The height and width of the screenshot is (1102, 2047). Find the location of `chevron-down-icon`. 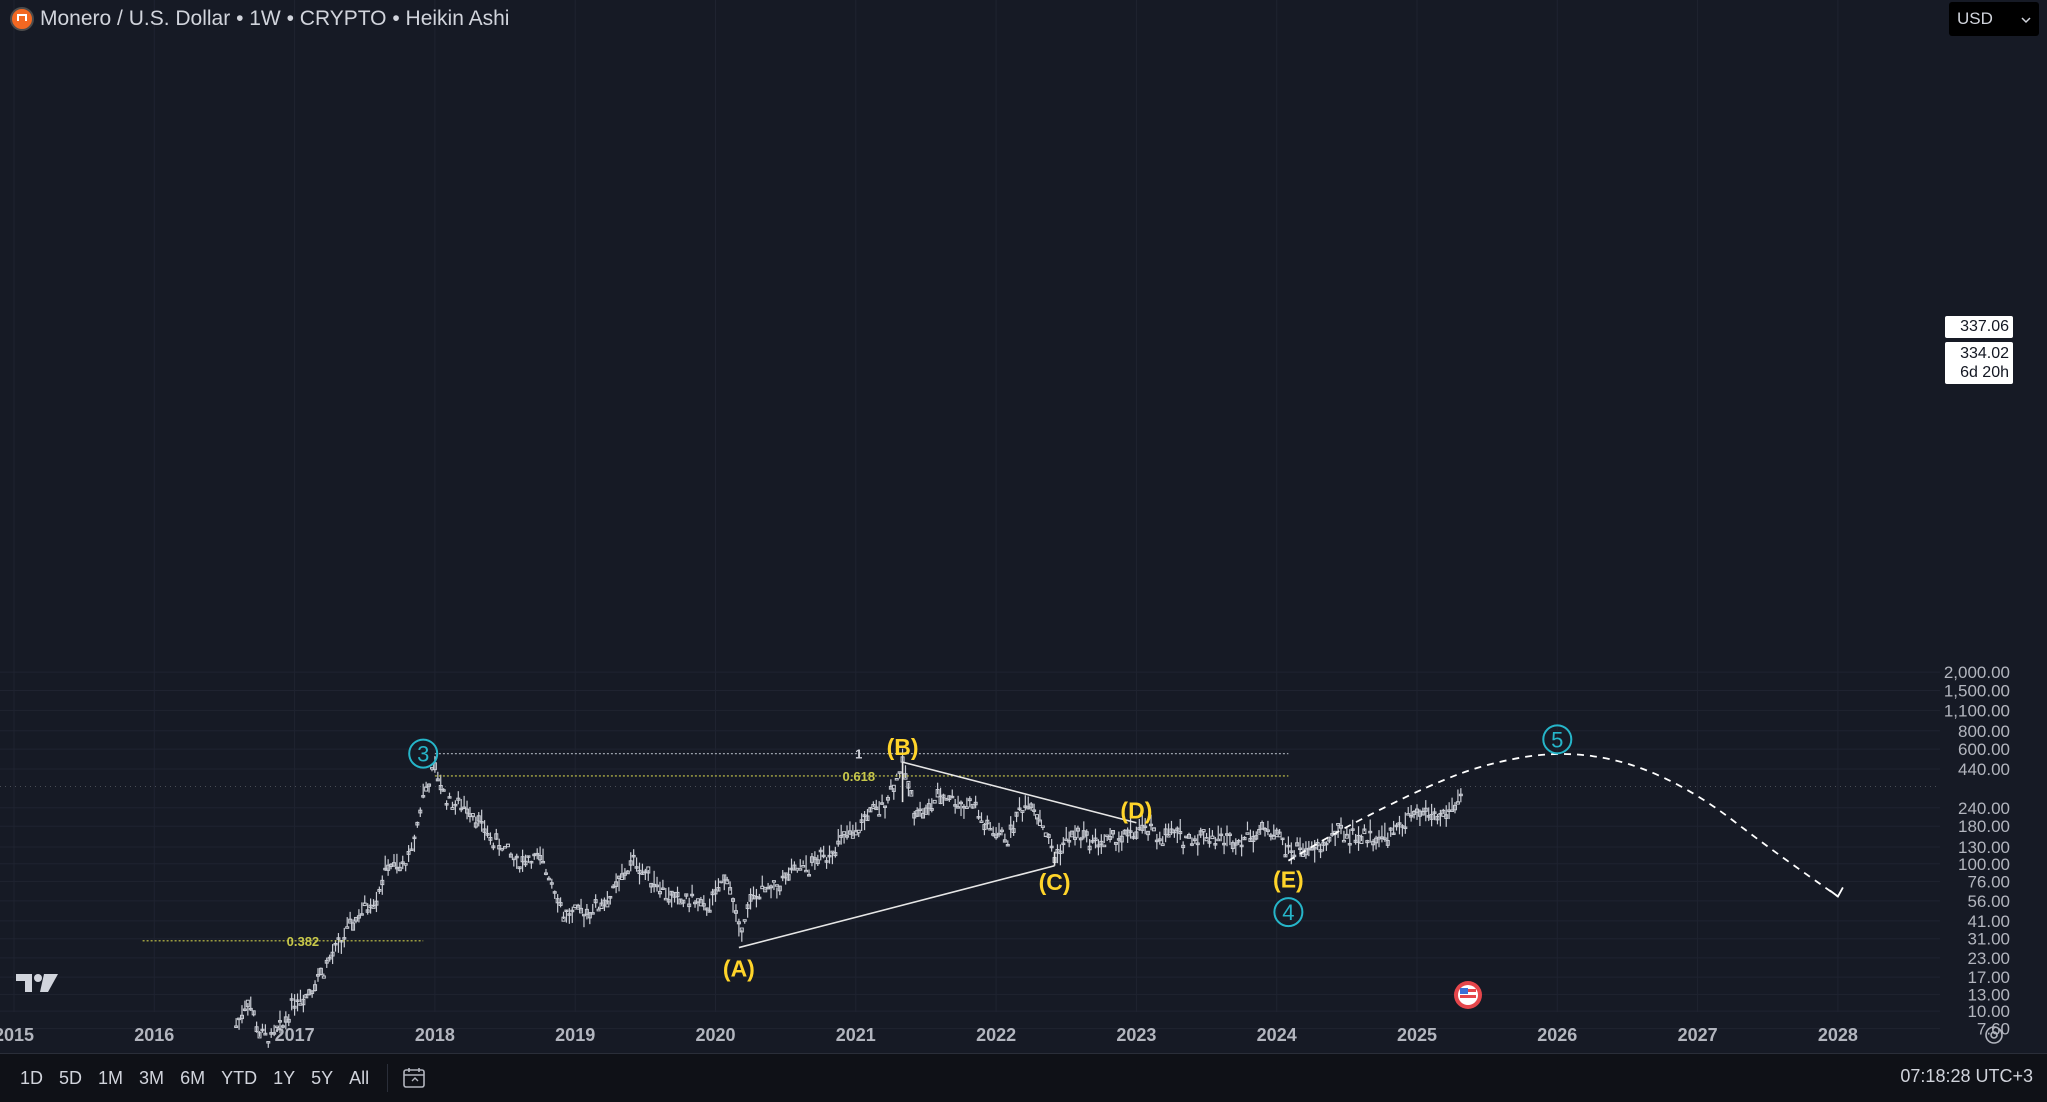

chevron-down-icon is located at coordinates (2026, 19).